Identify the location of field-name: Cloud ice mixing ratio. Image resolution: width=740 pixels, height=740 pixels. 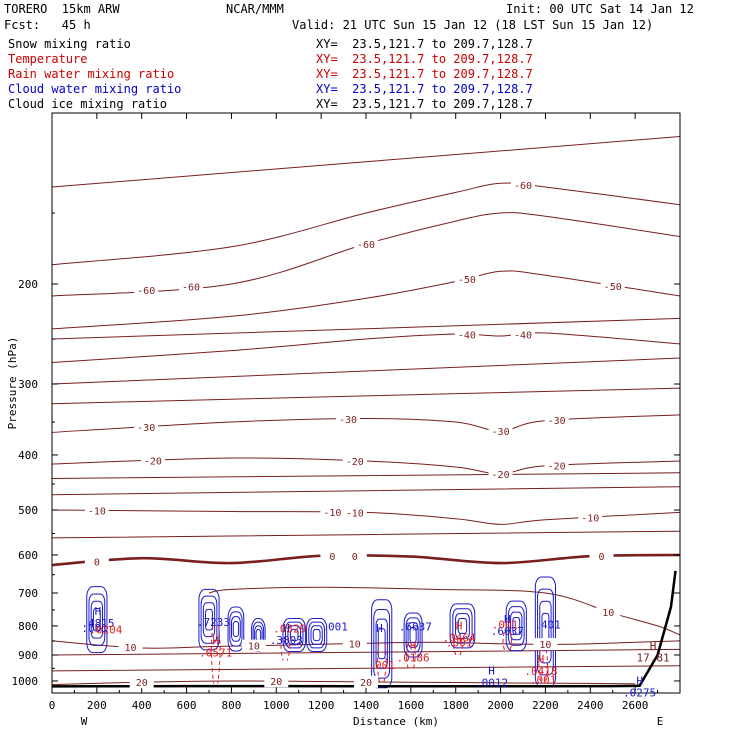
(87, 104).